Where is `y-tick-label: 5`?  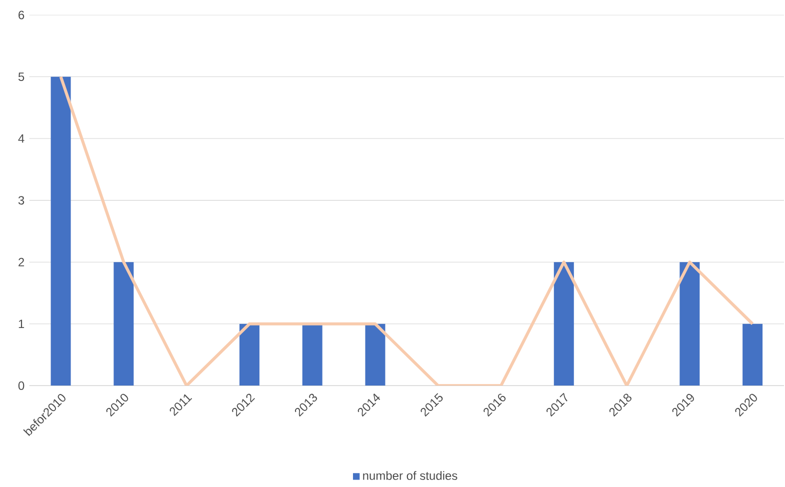
y-tick-label: 5 is located at coordinates (21, 76).